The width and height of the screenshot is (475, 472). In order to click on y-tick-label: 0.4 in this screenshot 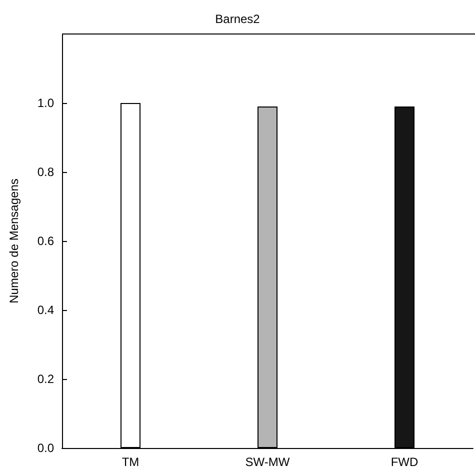, I will do `click(45, 310)`.